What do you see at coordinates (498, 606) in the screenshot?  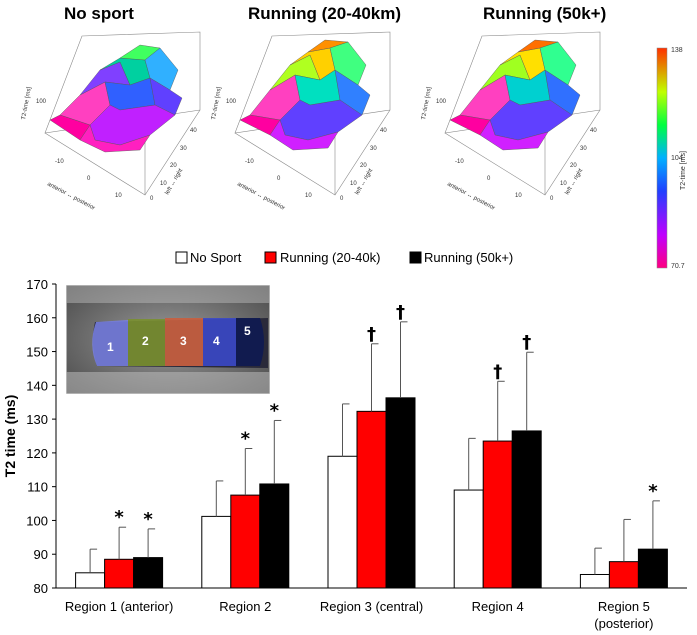 I see `x-tick-label: Region 4` at bounding box center [498, 606].